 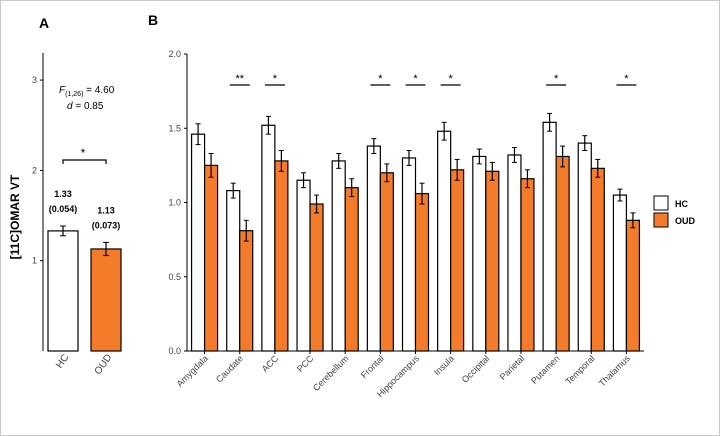 I want to click on panel-a-sd-label: (0.054), so click(x=63, y=209).